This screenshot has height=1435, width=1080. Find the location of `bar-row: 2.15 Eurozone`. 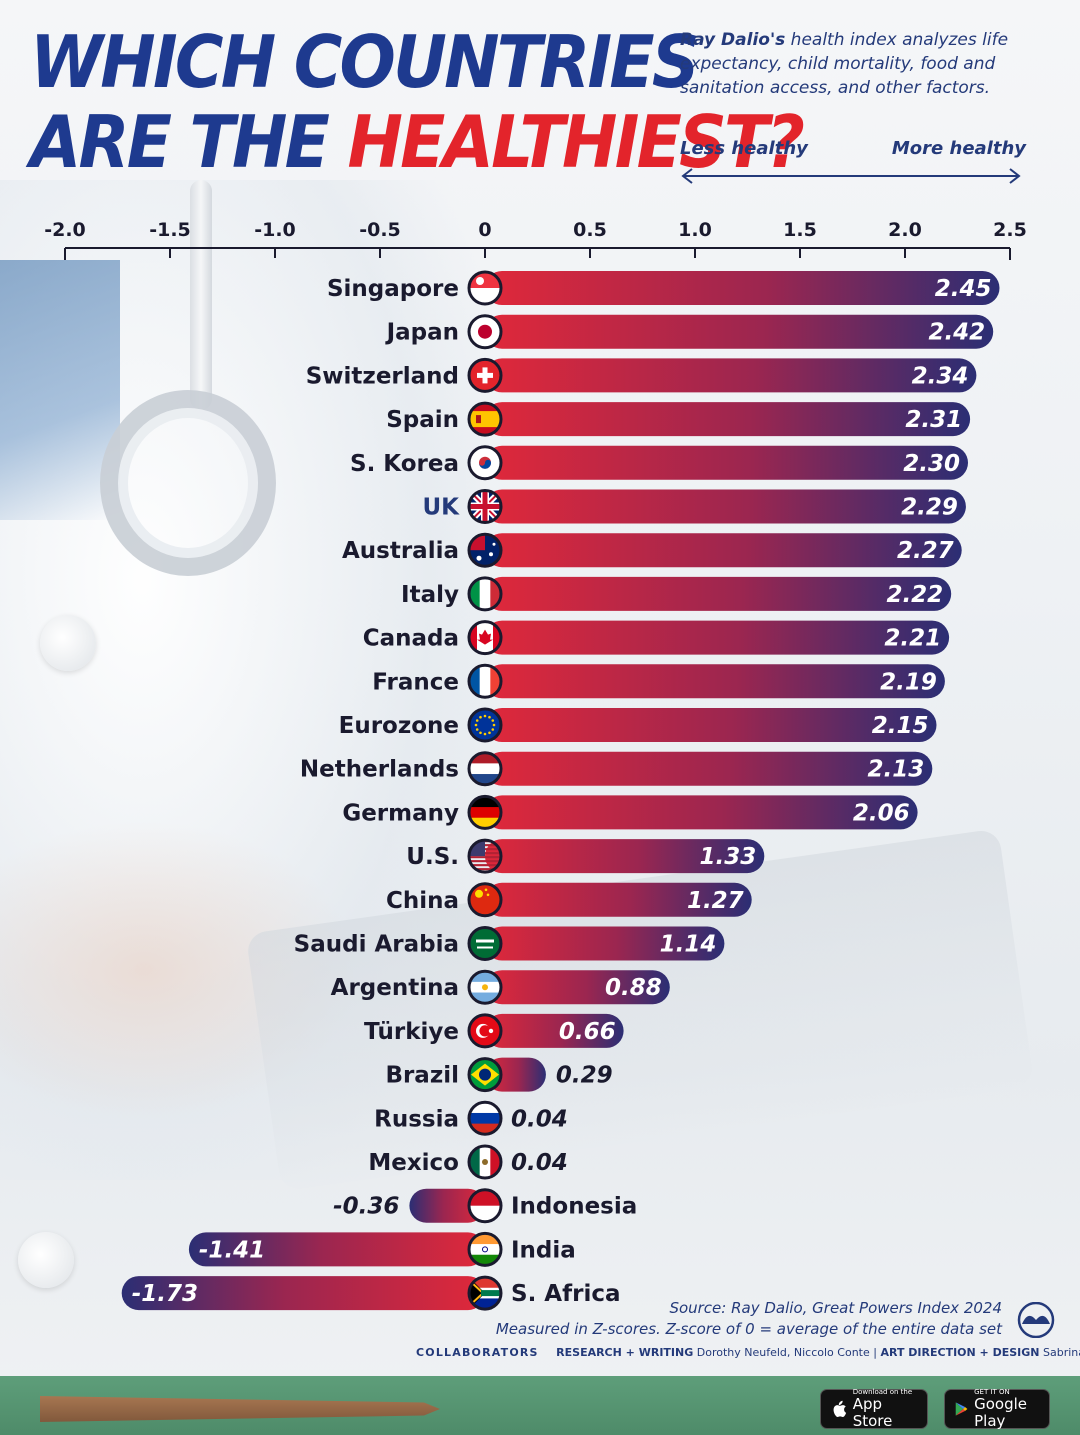

bar-row: 2.15 Eurozone is located at coordinates (638, 725).